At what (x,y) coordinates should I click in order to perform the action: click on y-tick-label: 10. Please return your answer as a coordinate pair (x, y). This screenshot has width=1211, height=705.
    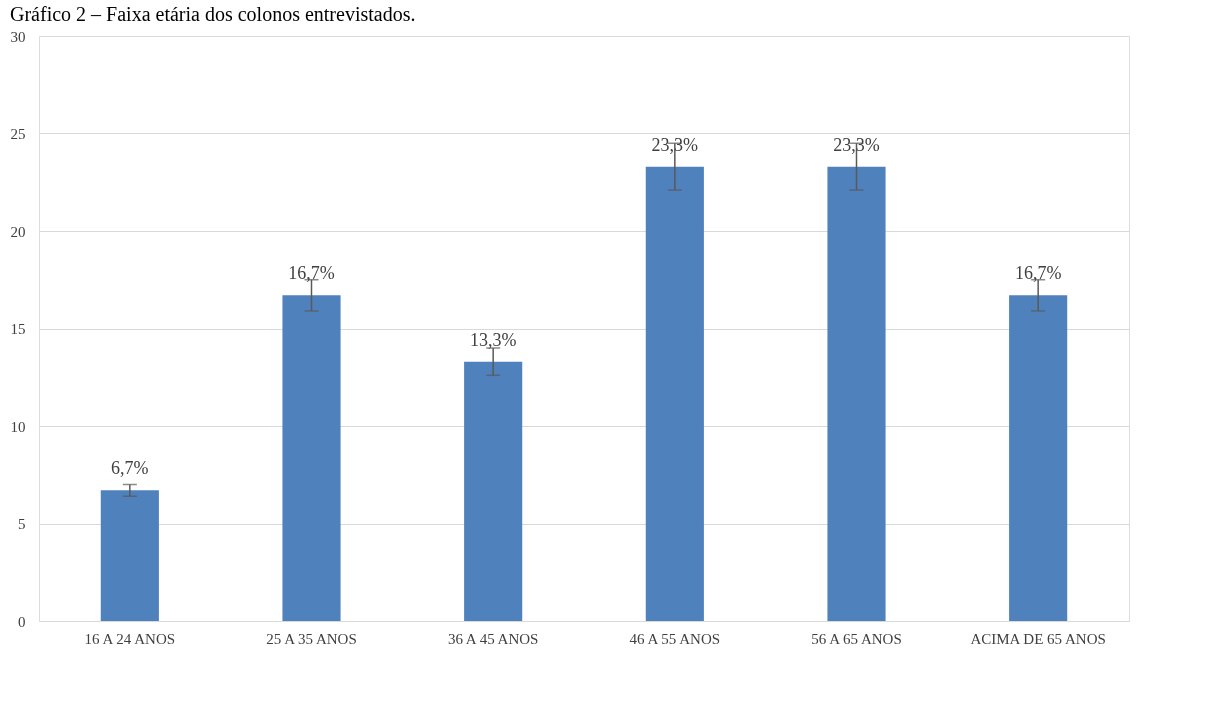
    Looking at the image, I should click on (18, 426).